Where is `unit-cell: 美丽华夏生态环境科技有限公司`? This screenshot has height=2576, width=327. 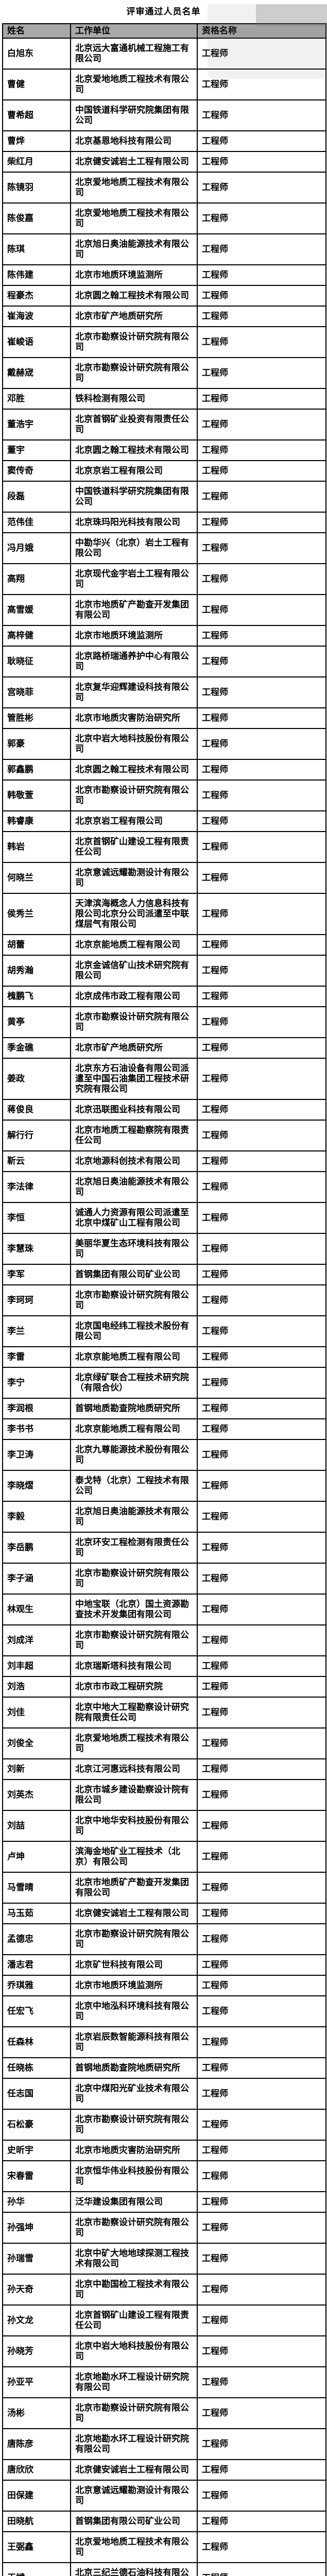
unit-cell: 美丽华夏生态环境科技有限公司 is located at coordinates (134, 1249).